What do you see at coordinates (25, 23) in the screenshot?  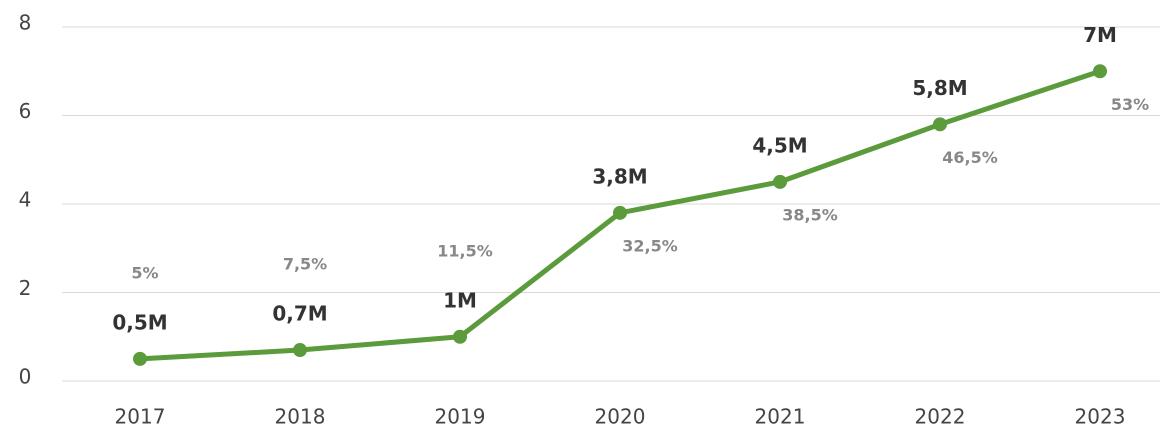 I see `y-tick-label: 8` at bounding box center [25, 23].